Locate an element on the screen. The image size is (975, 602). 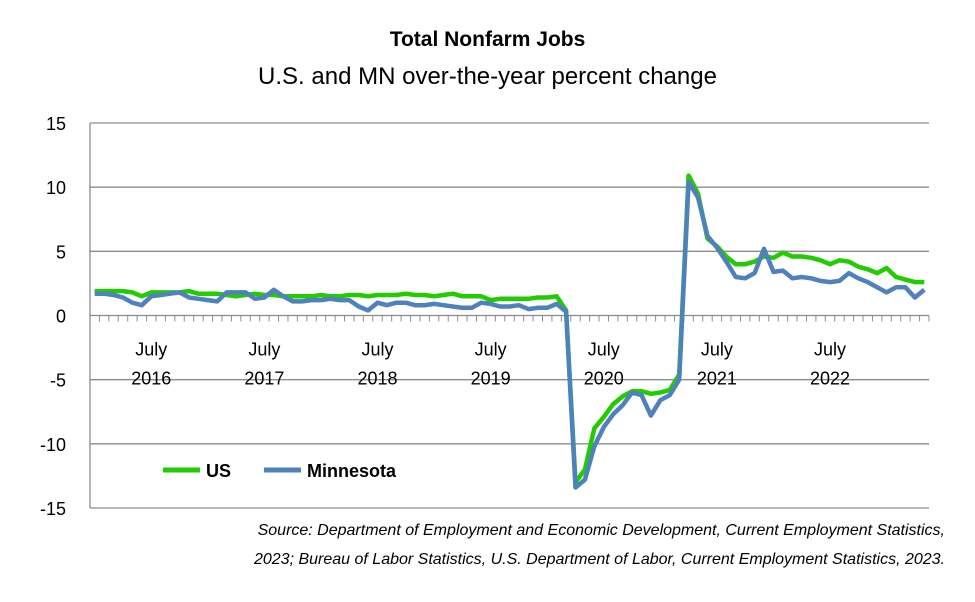
y-tick-label: 15 is located at coordinates (56, 124).